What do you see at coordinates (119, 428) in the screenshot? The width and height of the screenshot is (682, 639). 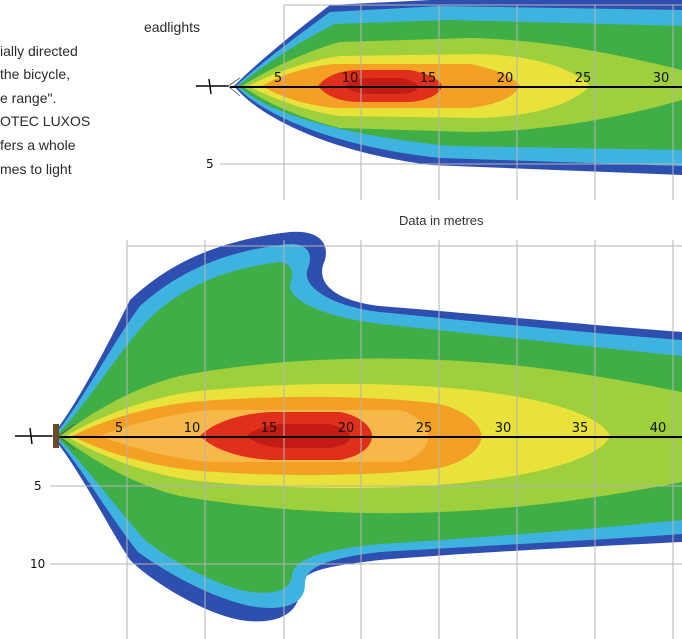 I see `bottom-axis-tick-label: 5` at bounding box center [119, 428].